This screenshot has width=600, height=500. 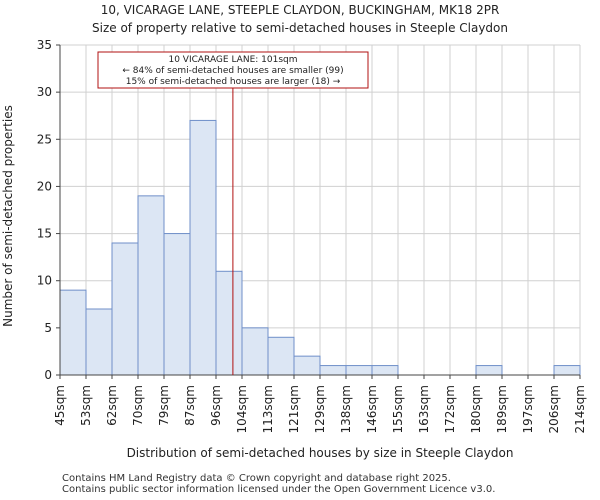 What do you see at coordinates (450, 409) in the screenshot?
I see `x-tick-label: 172sqm` at bounding box center [450, 409].